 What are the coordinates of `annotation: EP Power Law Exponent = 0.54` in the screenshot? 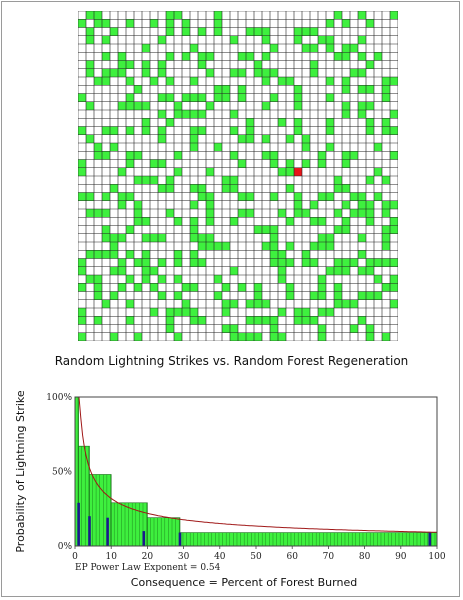 It's located at (148, 568).